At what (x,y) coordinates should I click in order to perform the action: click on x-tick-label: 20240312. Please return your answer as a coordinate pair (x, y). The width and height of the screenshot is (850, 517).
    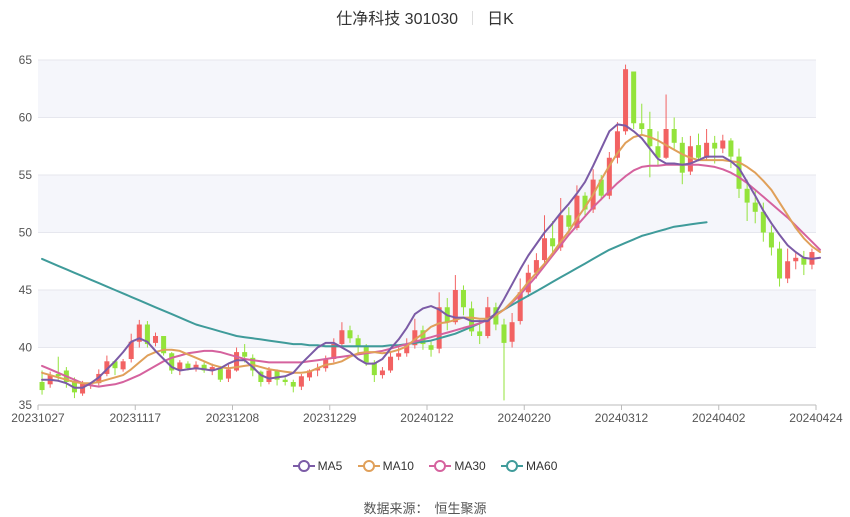
    Looking at the image, I should click on (622, 418).